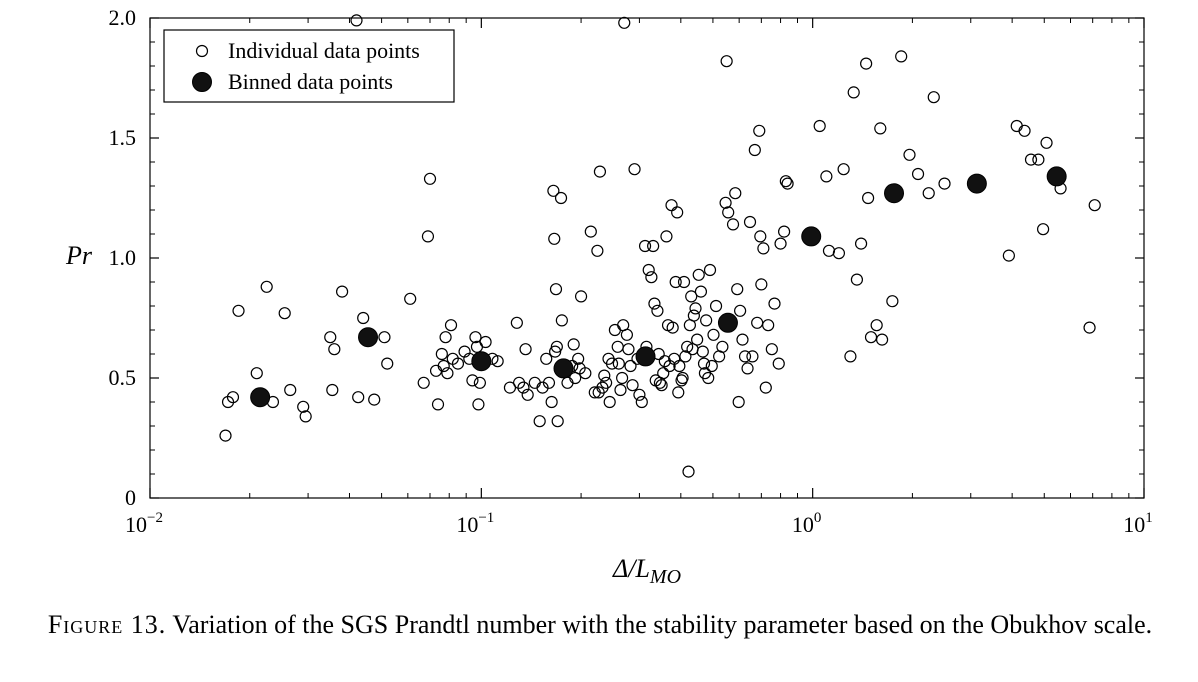 The height and width of the screenshot is (682, 1198). Describe the element at coordinates (130, 497) in the screenshot. I see `y-tick-label: 0` at that location.